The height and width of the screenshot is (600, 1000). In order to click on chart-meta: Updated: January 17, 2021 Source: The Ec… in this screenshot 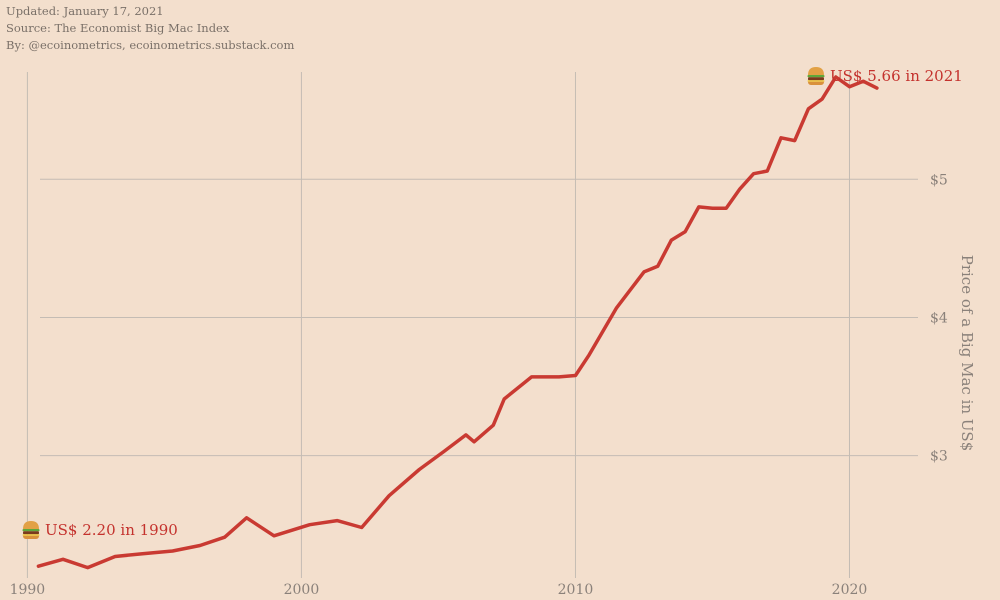, I will do `click(150, 28)`.